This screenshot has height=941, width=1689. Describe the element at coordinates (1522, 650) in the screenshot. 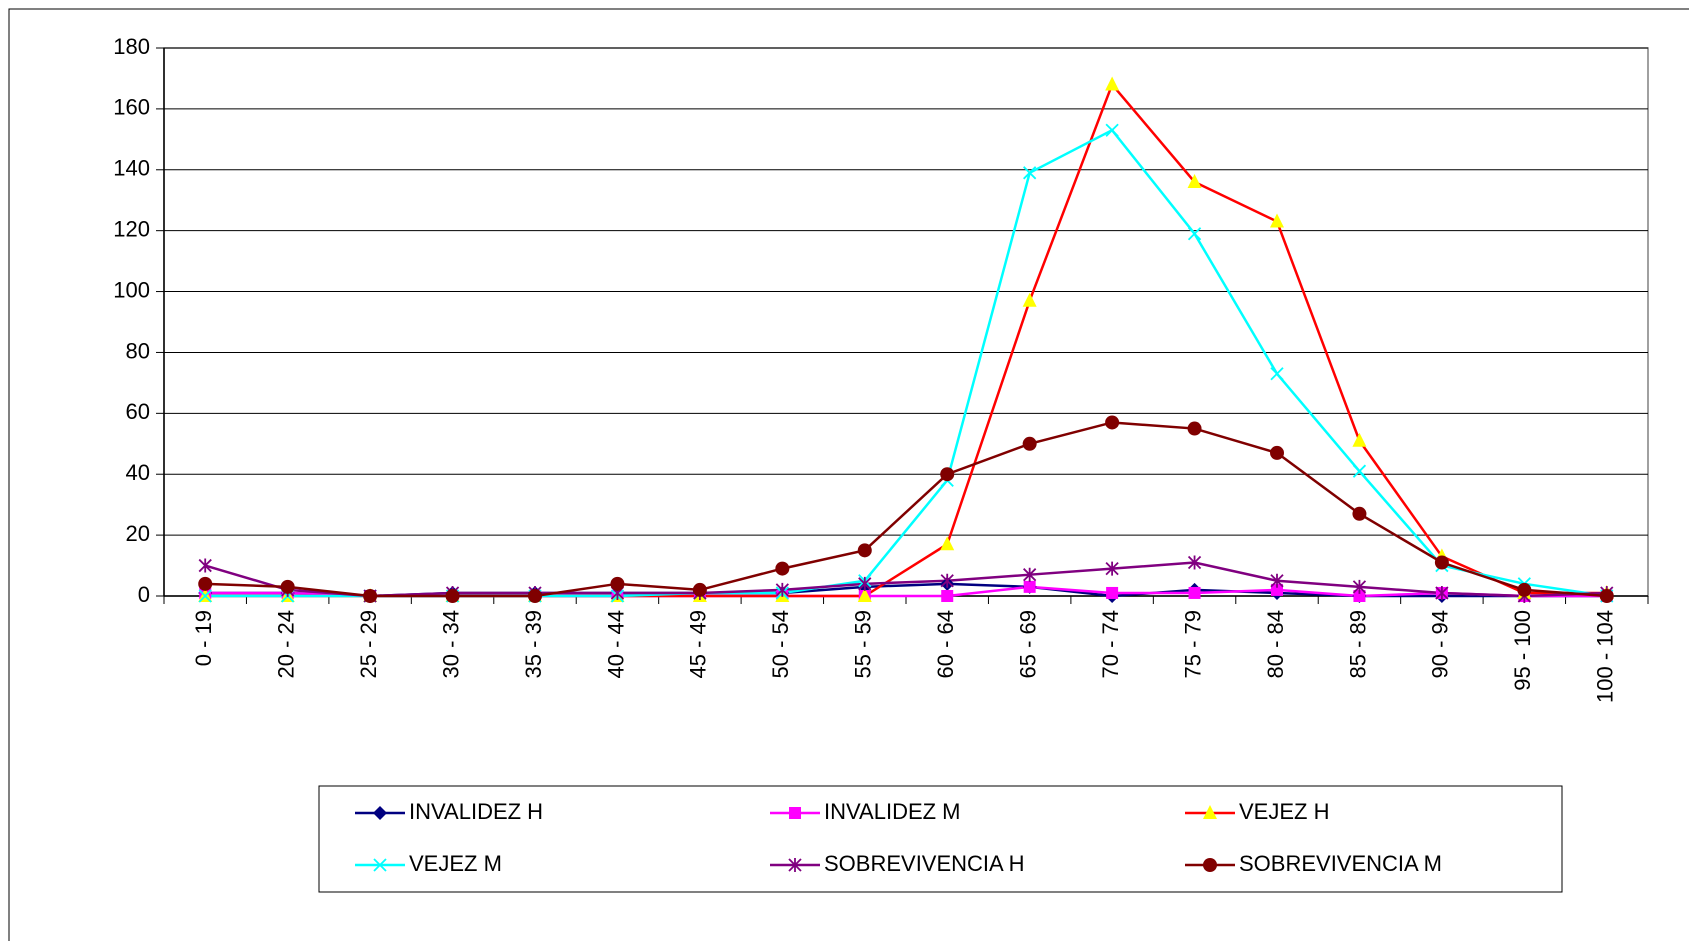

I see `x-tick-label: 95 - 100` at that location.